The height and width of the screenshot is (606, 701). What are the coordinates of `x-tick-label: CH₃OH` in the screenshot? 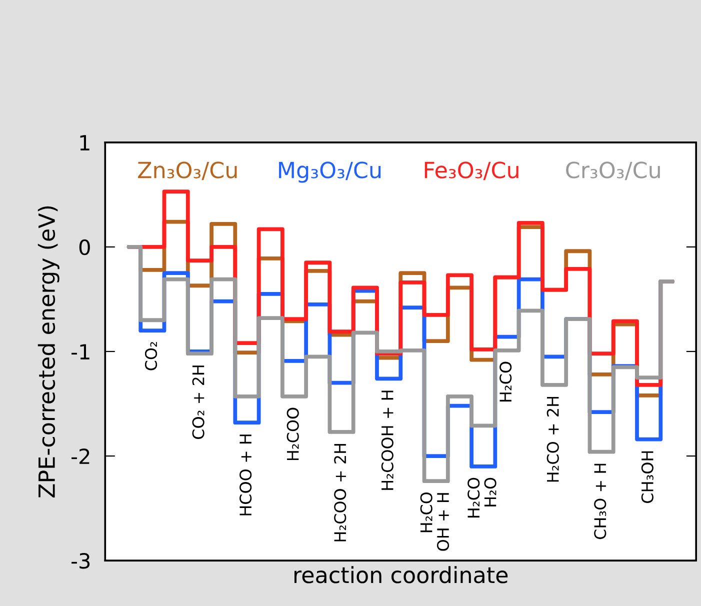 It's located at (647, 477).